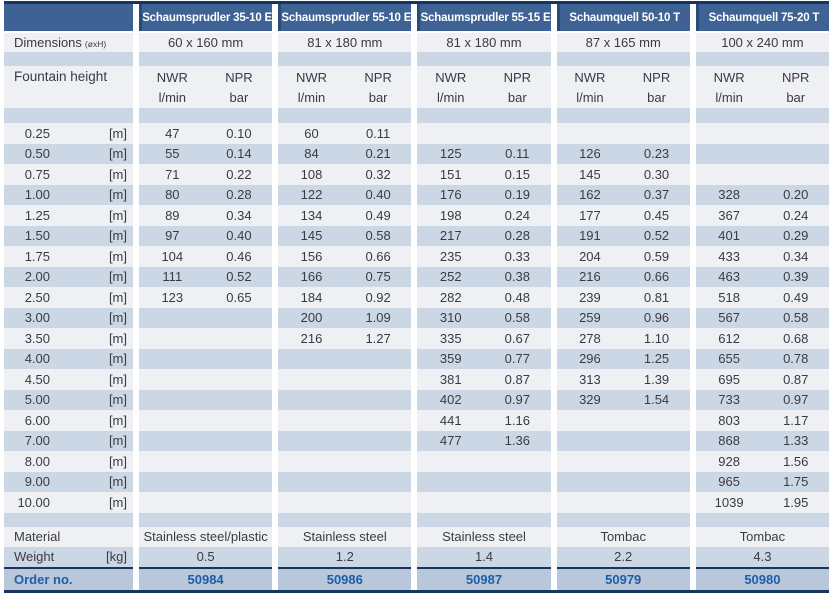 The width and height of the screenshot is (833, 600). What do you see at coordinates (450, 97) in the screenshot?
I see `nwr-unit: l/min` at bounding box center [450, 97].